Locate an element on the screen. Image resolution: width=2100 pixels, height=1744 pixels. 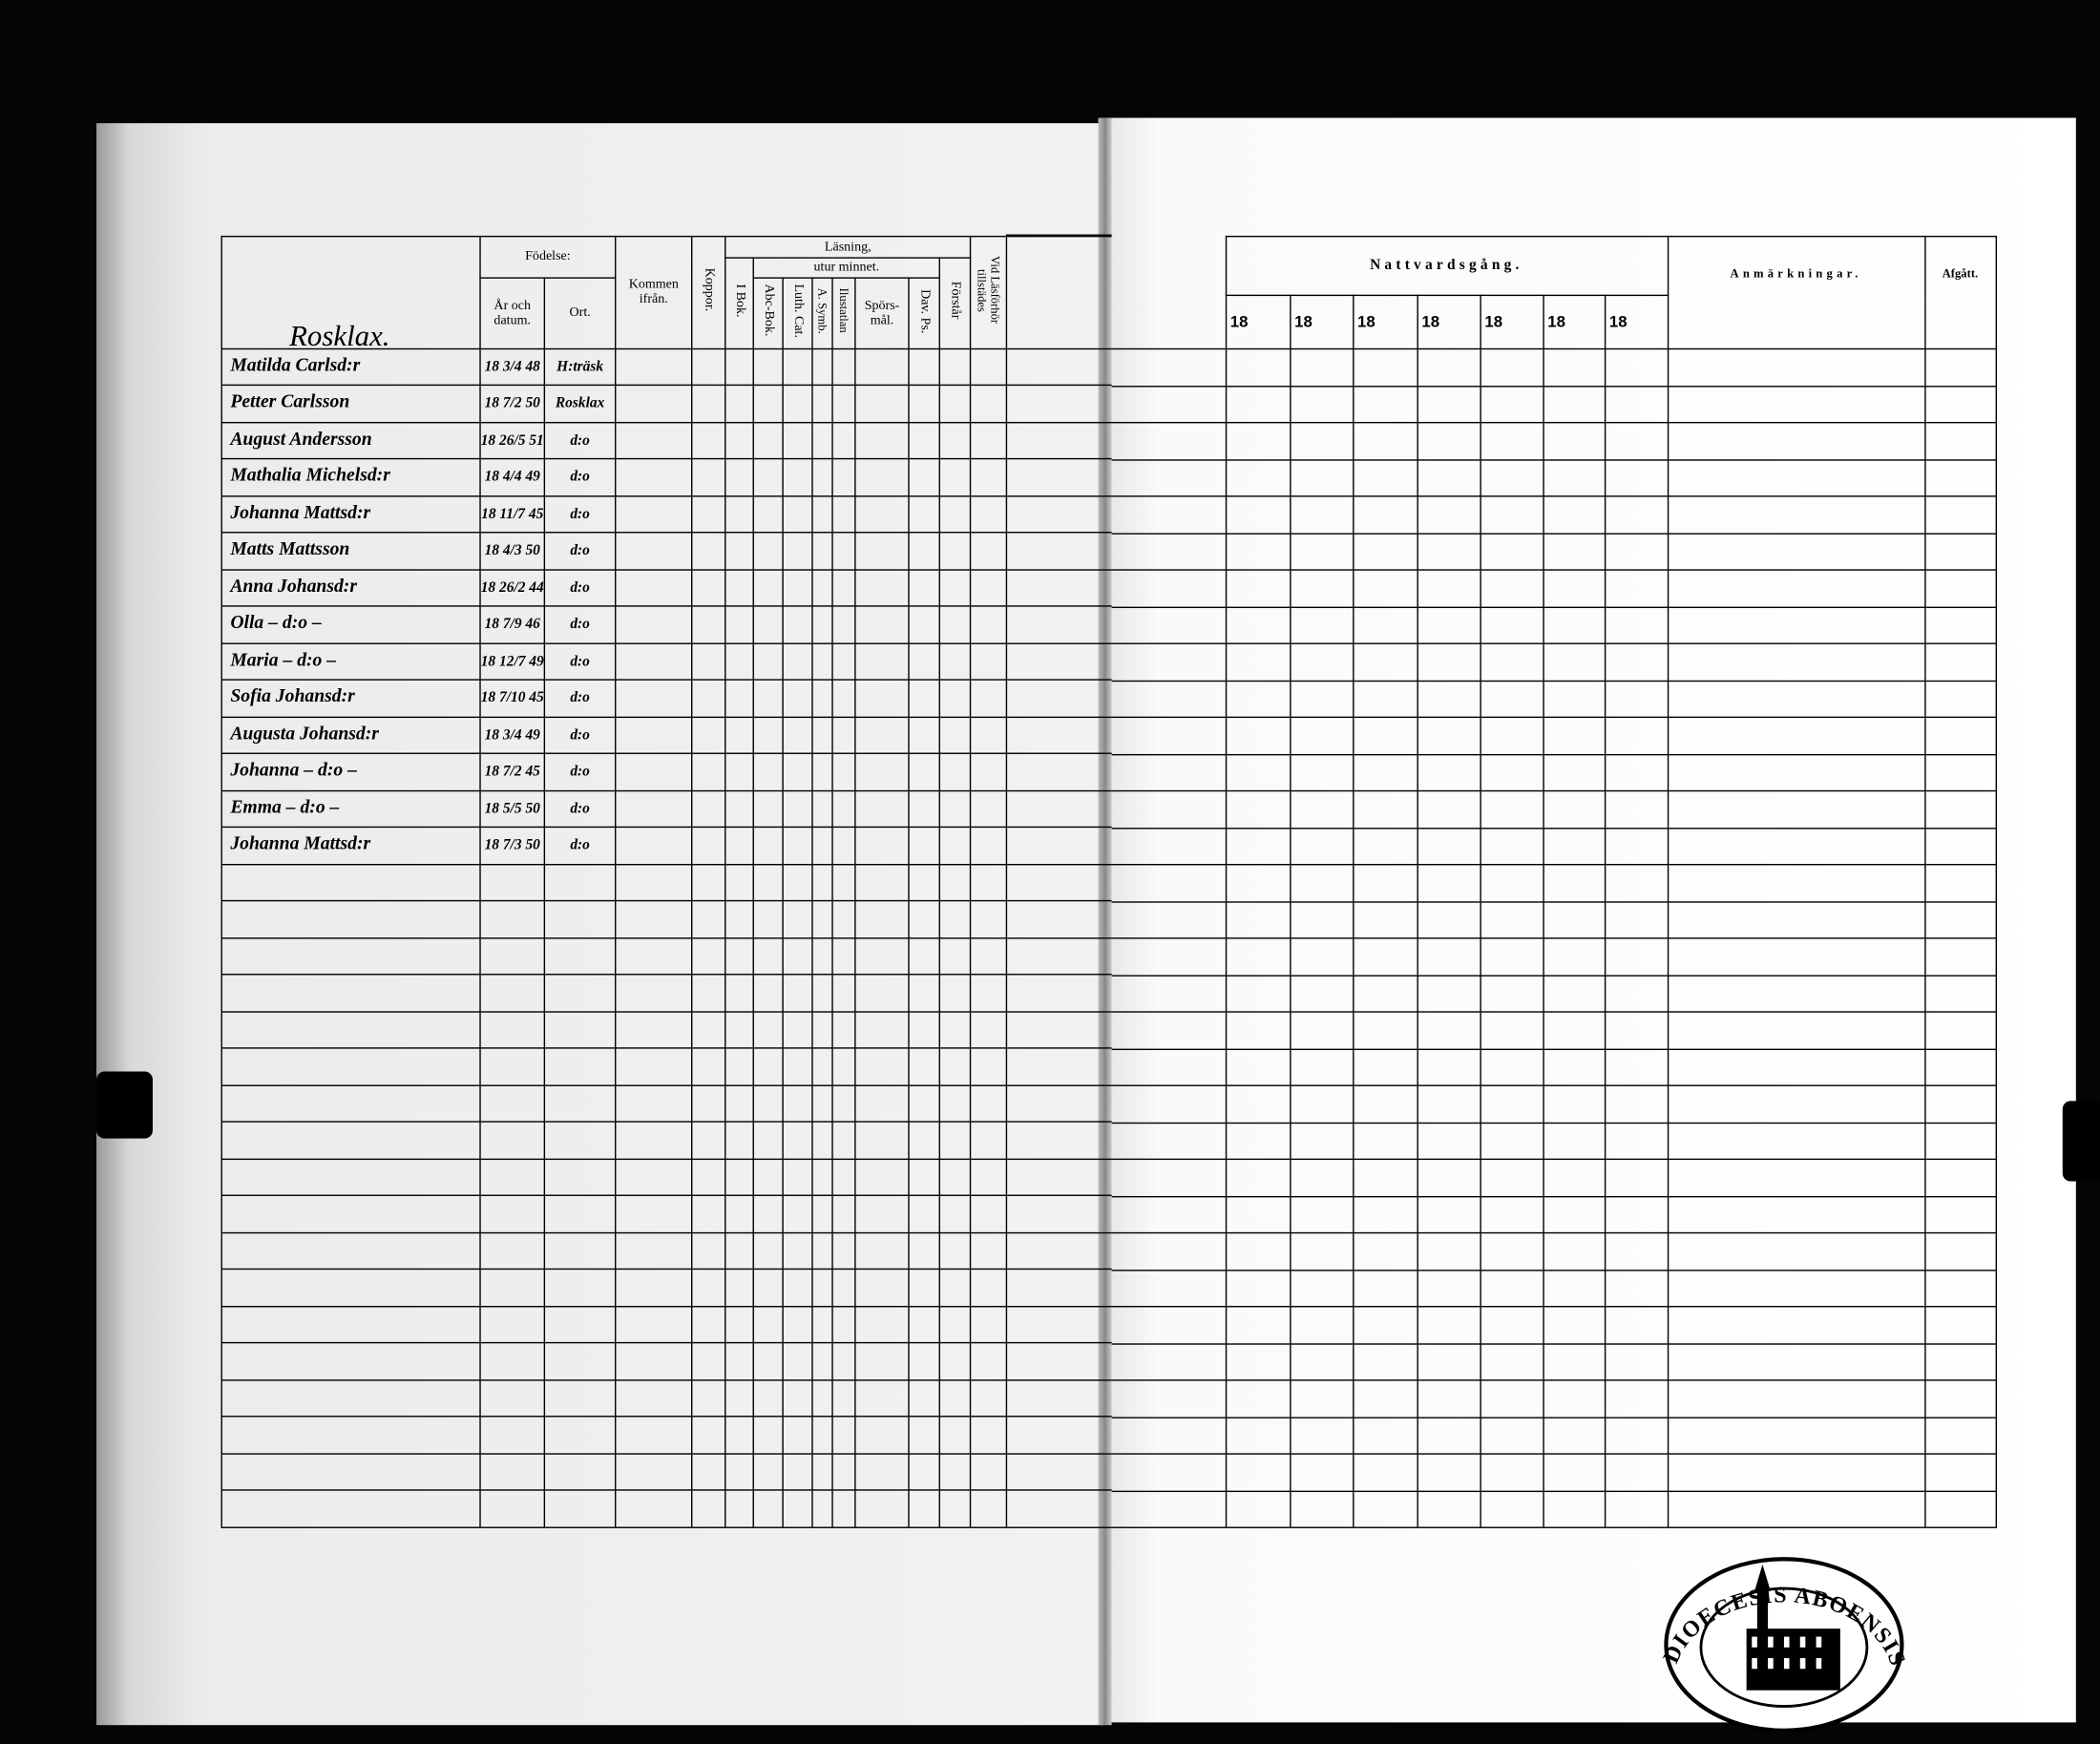
register-row: Matilda Carlsd:r 18 3/4 48 H:träsk is located at coordinates (666, 367).